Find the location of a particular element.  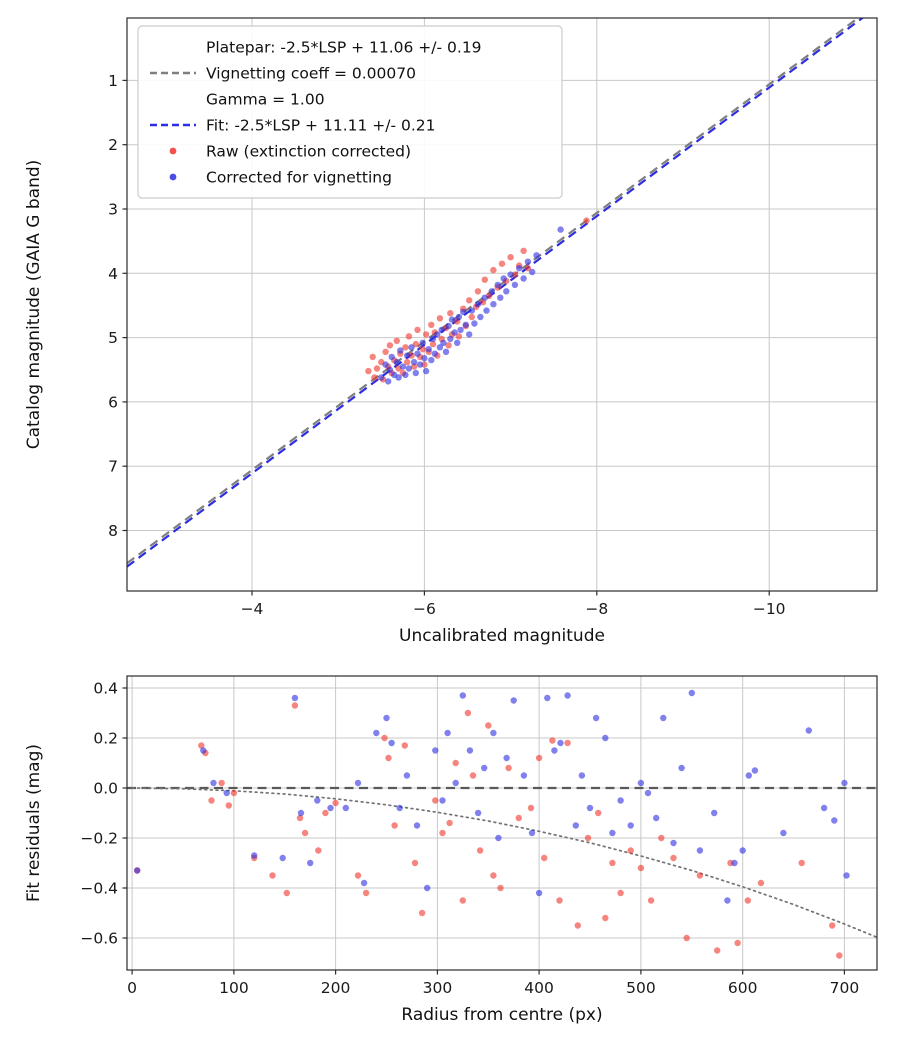

legend-label: Fit: -2.5*LSP + 11.11 +/- 0.21 is located at coordinates (321, 126).